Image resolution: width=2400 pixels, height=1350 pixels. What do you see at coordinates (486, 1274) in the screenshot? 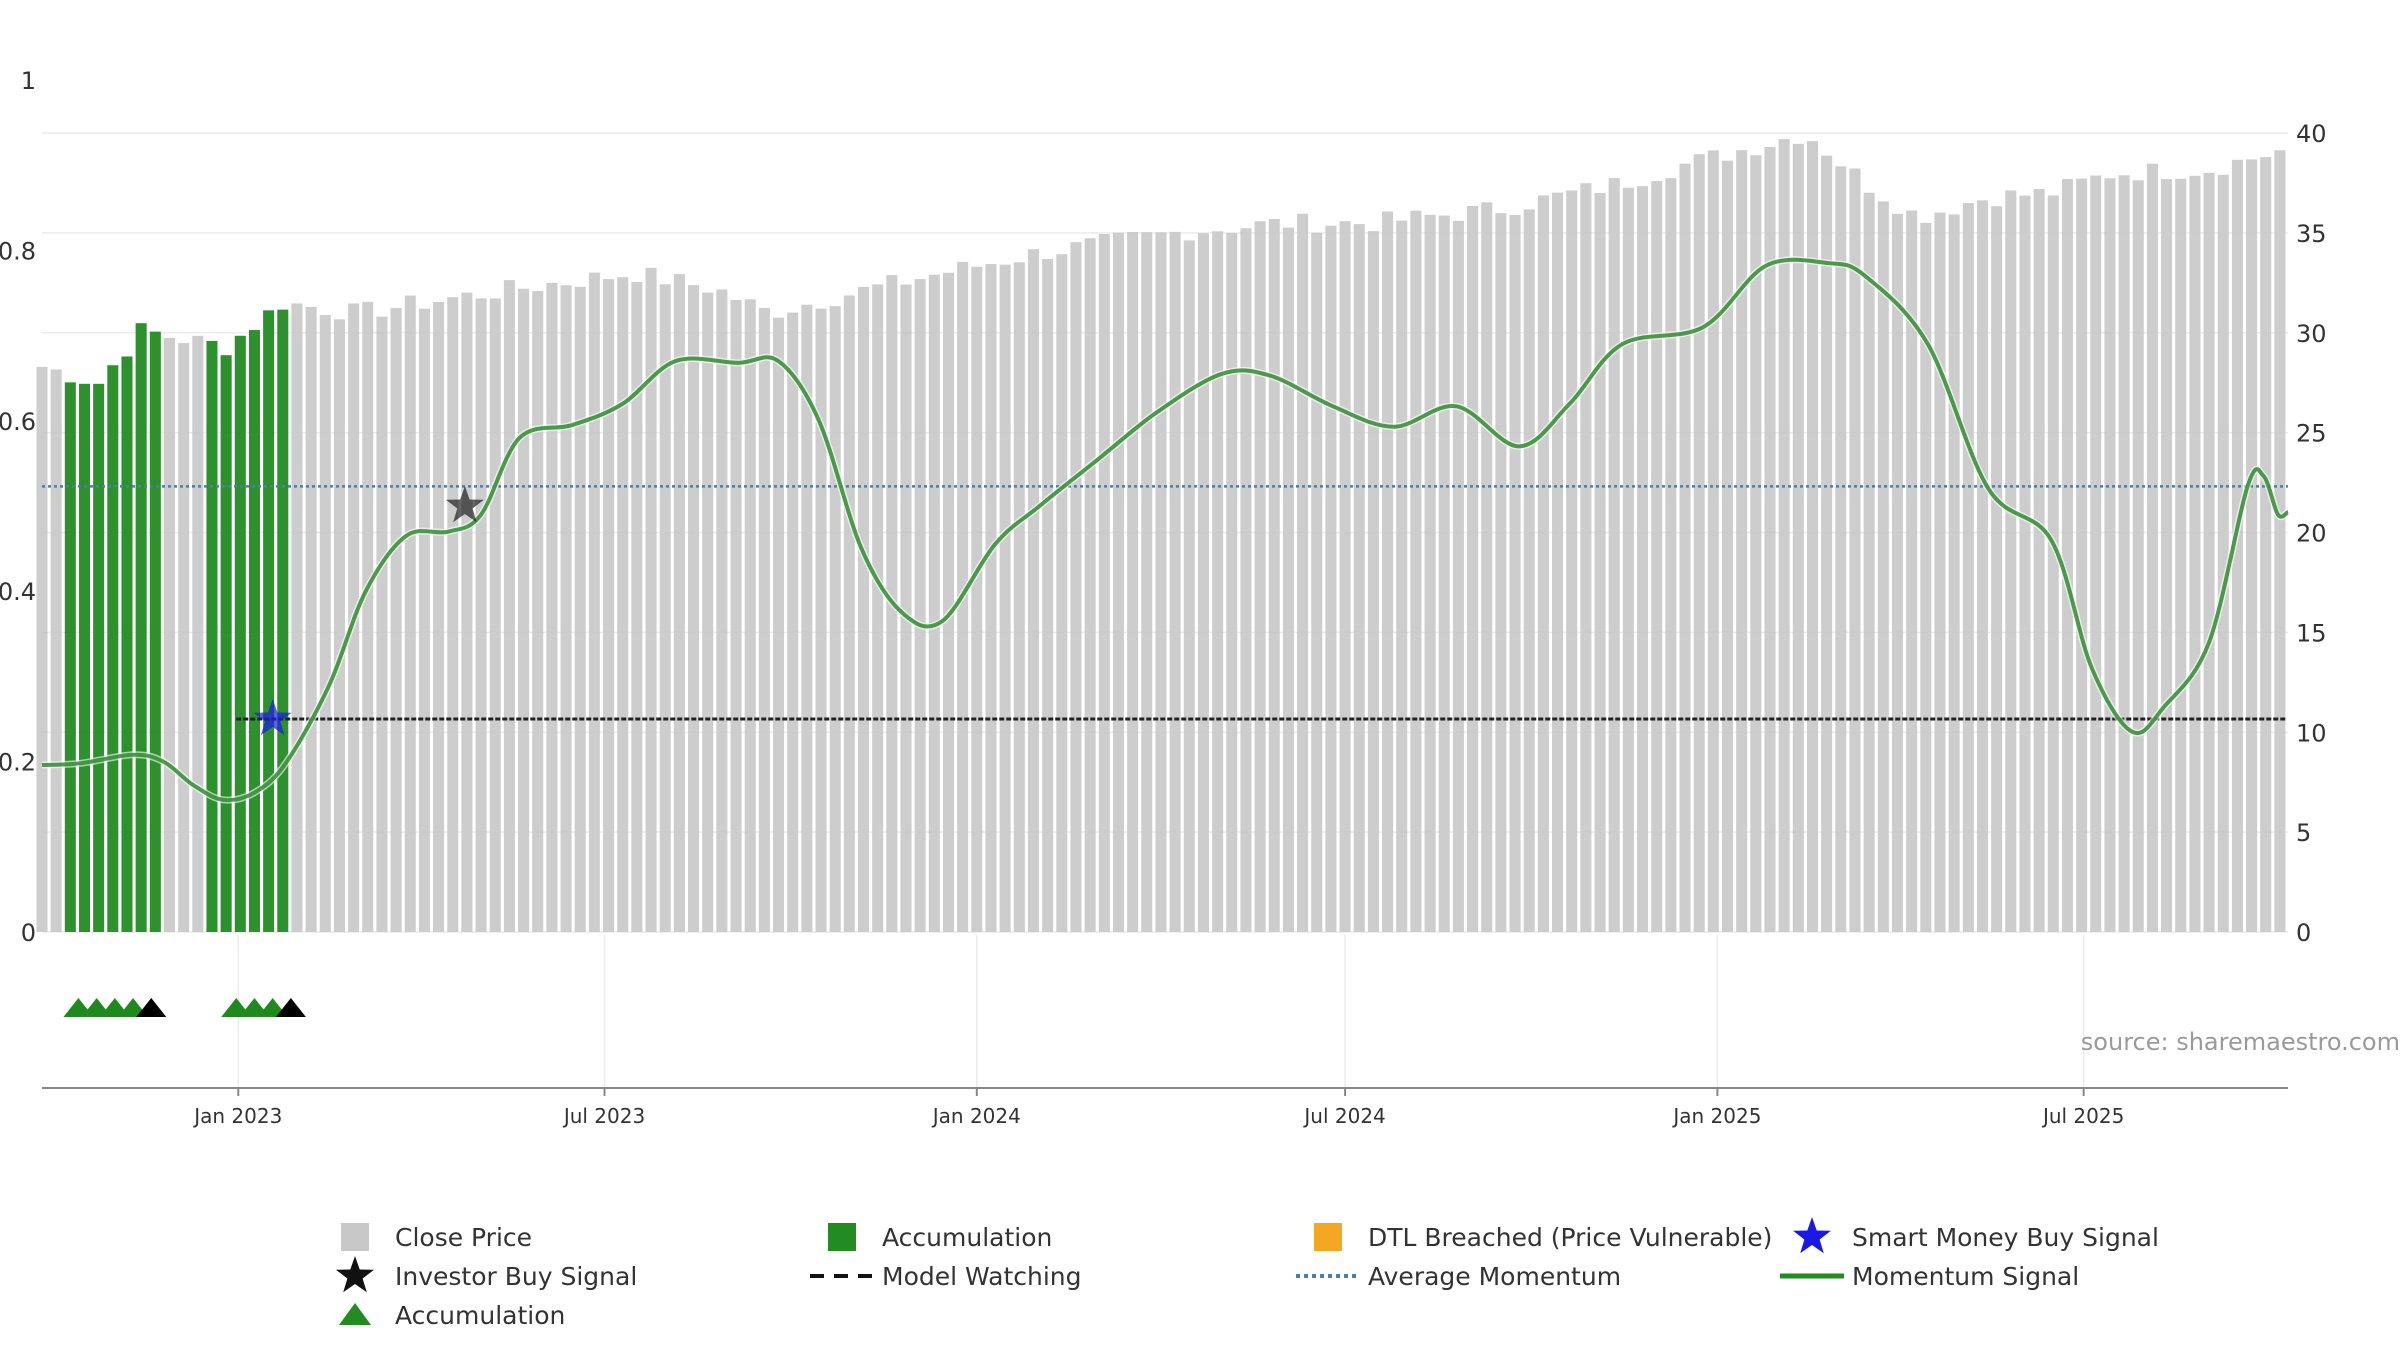
I see `legend-item: Investor Buy Signal` at bounding box center [486, 1274].